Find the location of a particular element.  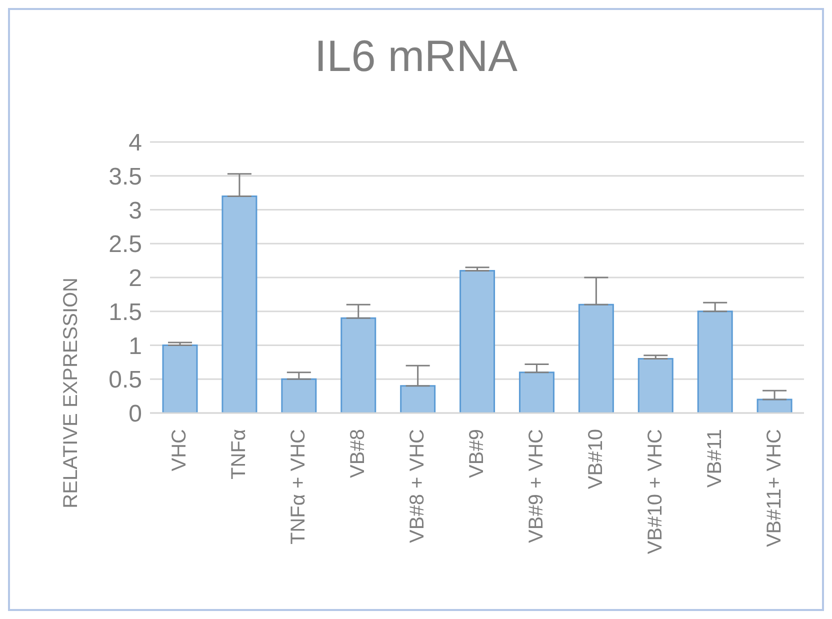

y-tick-label: 0 is located at coordinates (135, 414).